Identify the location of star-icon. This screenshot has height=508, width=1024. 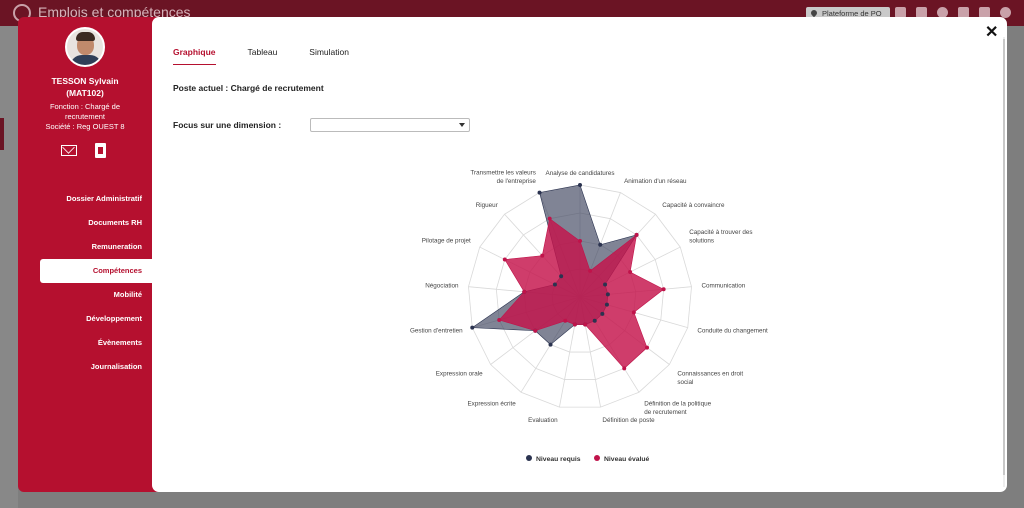
(921, 12).